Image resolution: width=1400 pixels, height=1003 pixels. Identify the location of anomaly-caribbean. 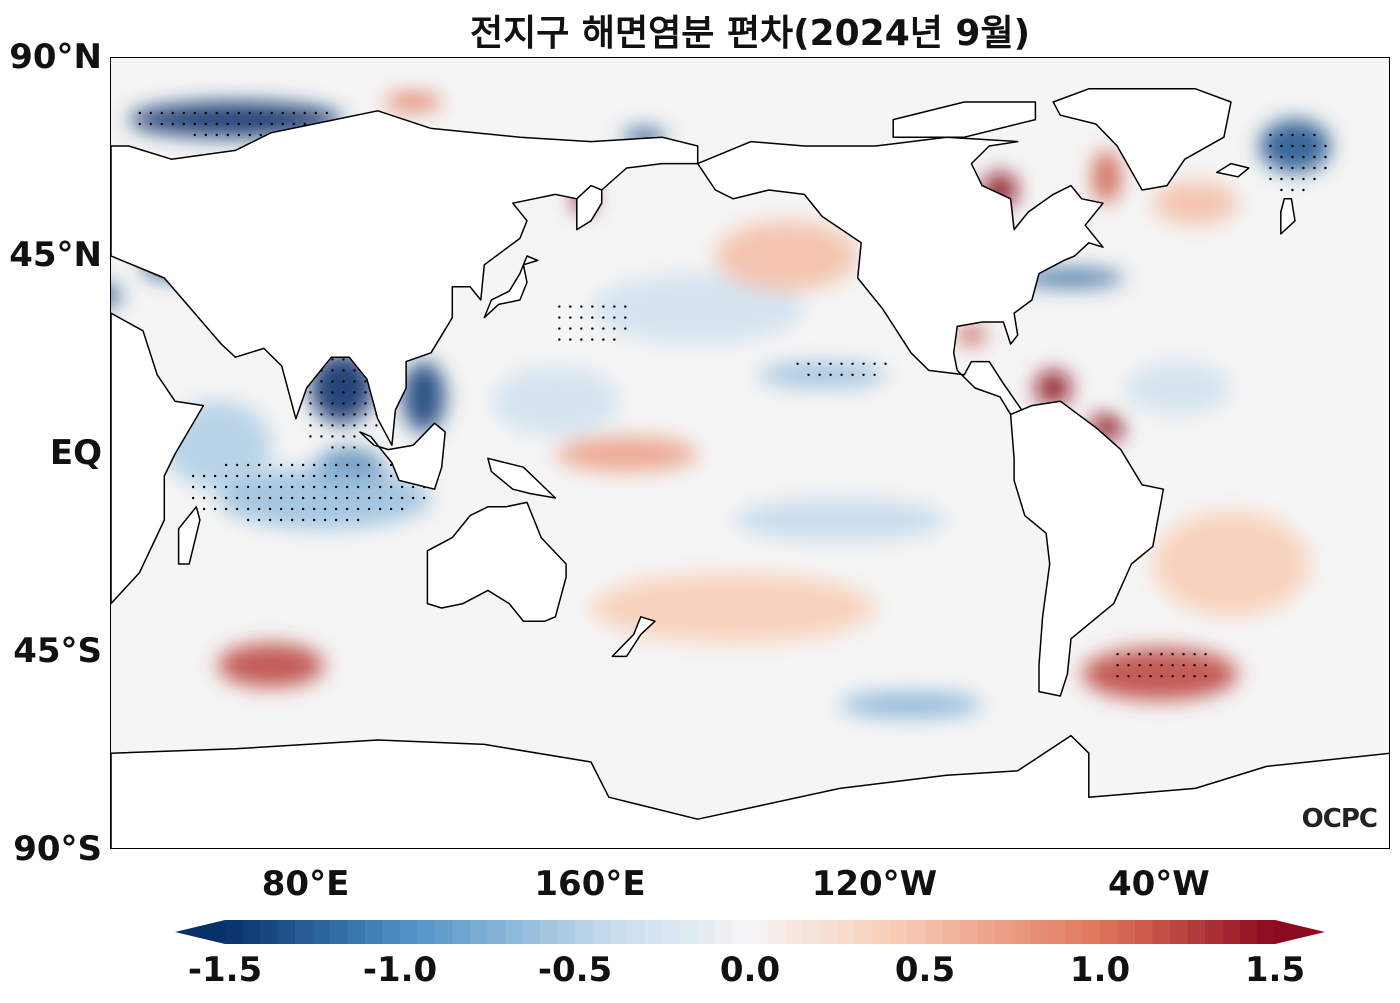
(1053, 388).